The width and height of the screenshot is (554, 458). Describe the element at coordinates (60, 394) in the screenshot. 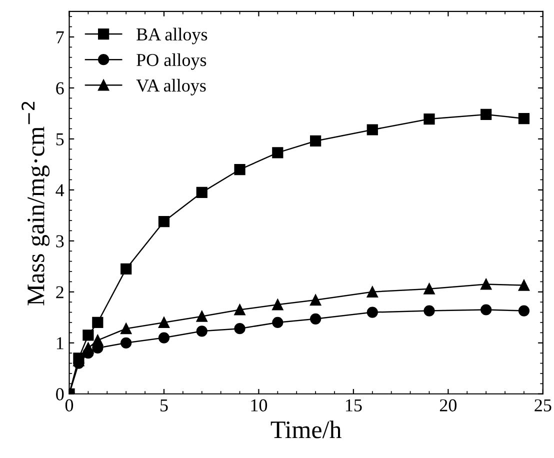

I see `y-tick-label: 0` at that location.